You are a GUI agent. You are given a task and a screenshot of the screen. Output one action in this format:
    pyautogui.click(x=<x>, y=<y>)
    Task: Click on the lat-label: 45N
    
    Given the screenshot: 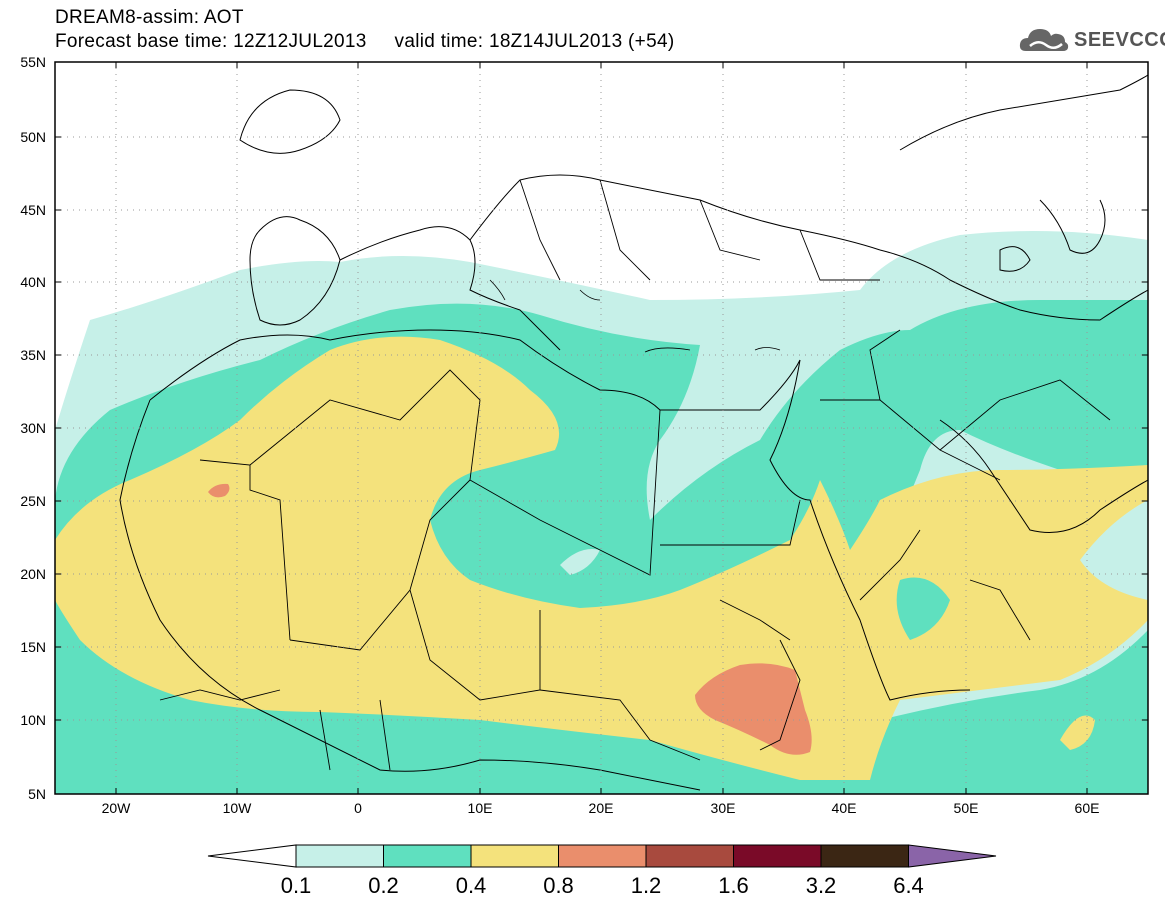 What is the action you would take?
    pyautogui.click(x=33, y=210)
    